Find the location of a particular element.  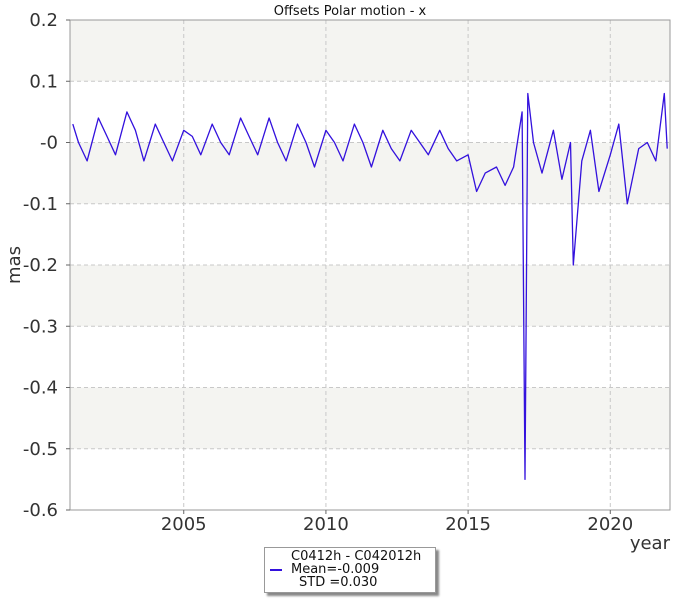

y-tick-label: -0.2 is located at coordinates (40, 265).